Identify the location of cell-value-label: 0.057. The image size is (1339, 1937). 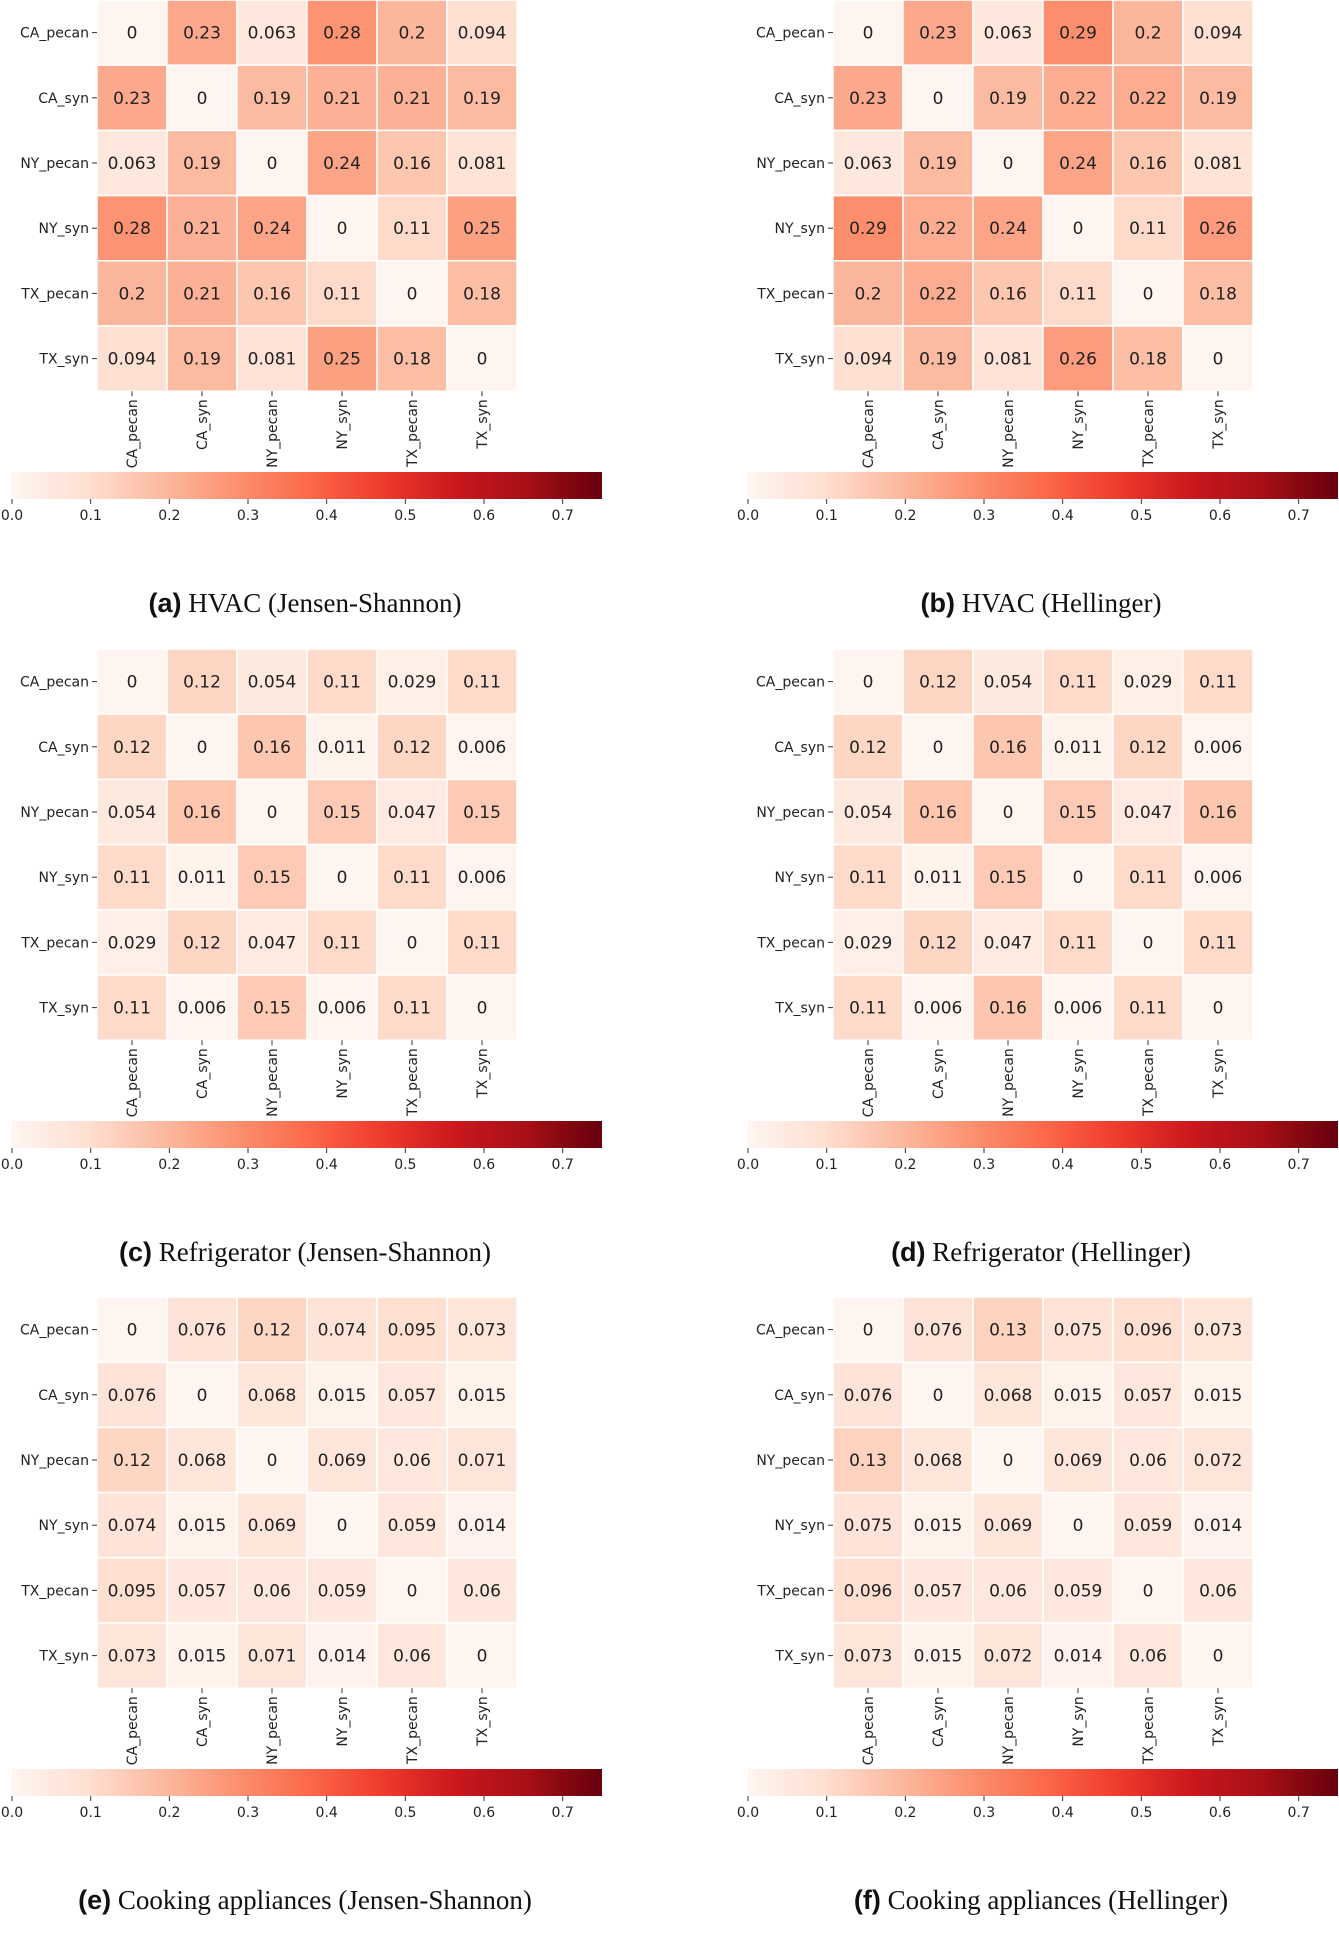
(412, 1396).